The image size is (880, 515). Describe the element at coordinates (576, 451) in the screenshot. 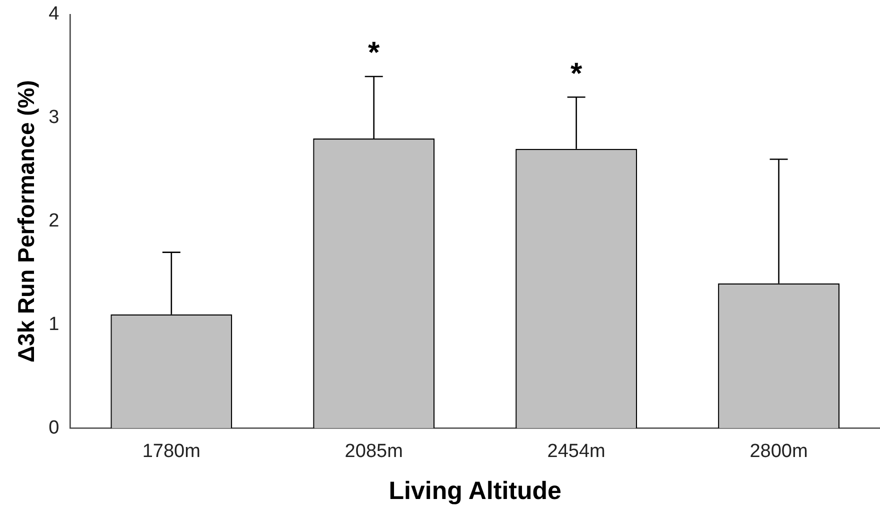

I see `x-tick-label: 2454m` at that location.